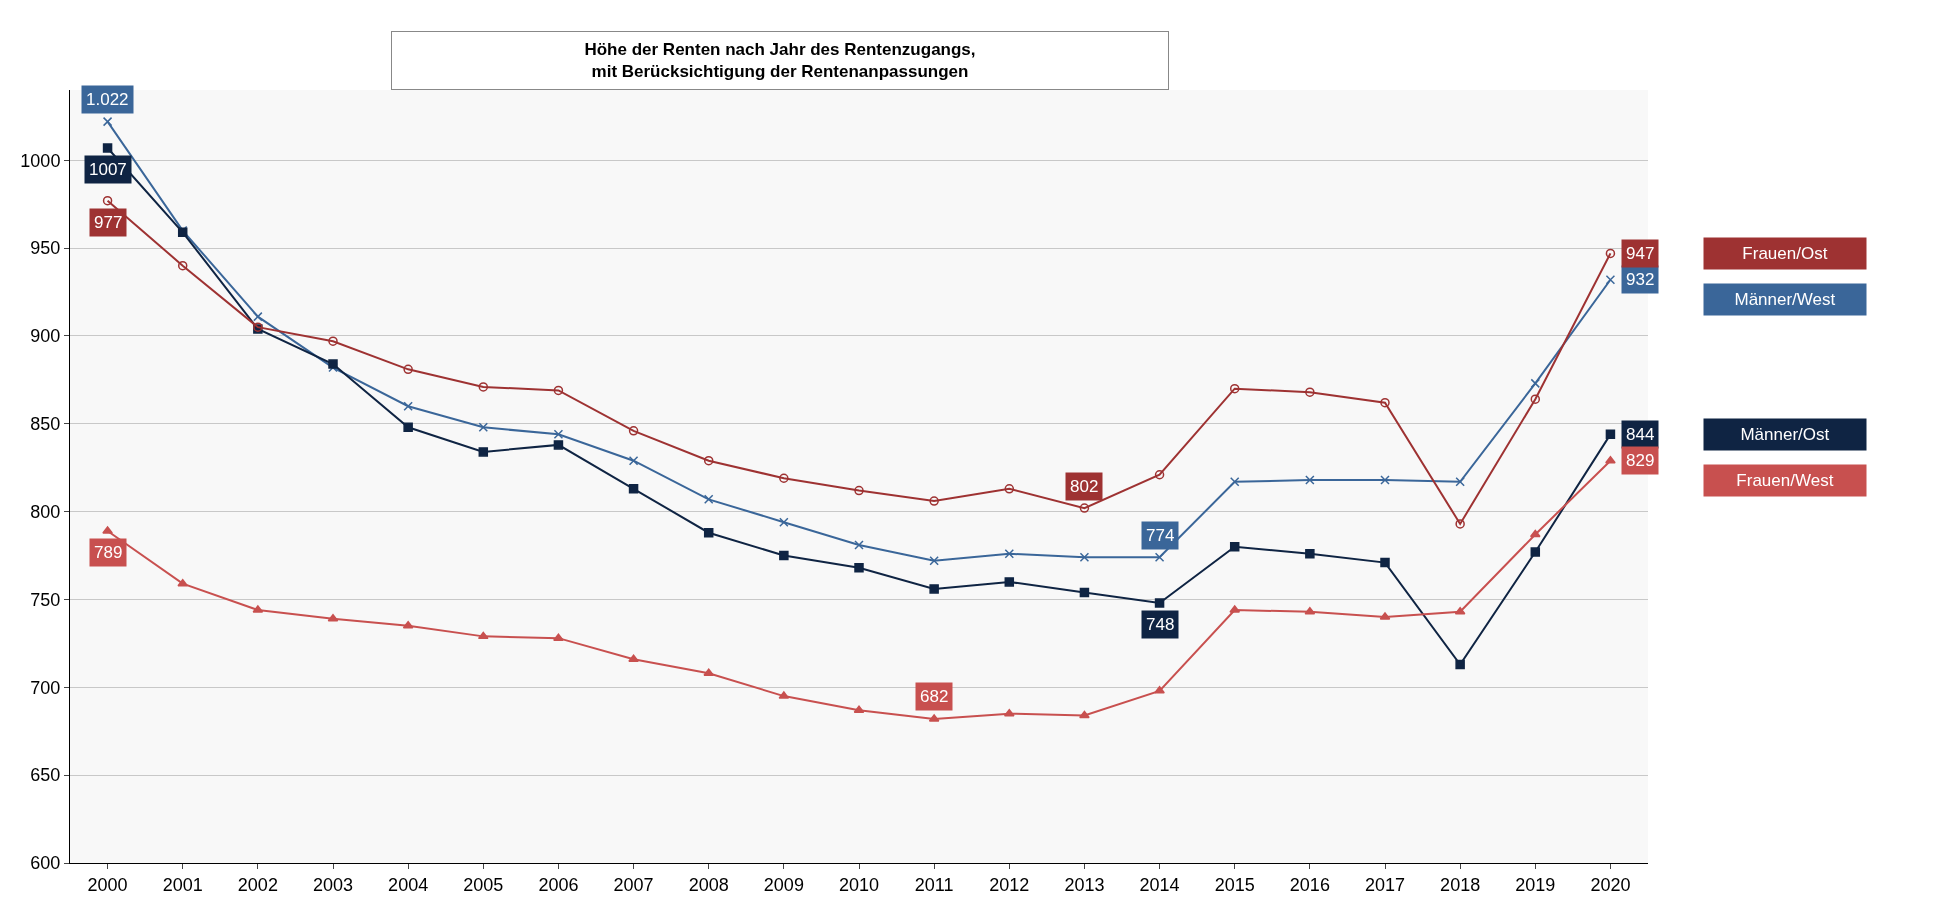 This screenshot has height=913, width=1948. I want to click on text: Männer/Ost, so click(1785, 434).